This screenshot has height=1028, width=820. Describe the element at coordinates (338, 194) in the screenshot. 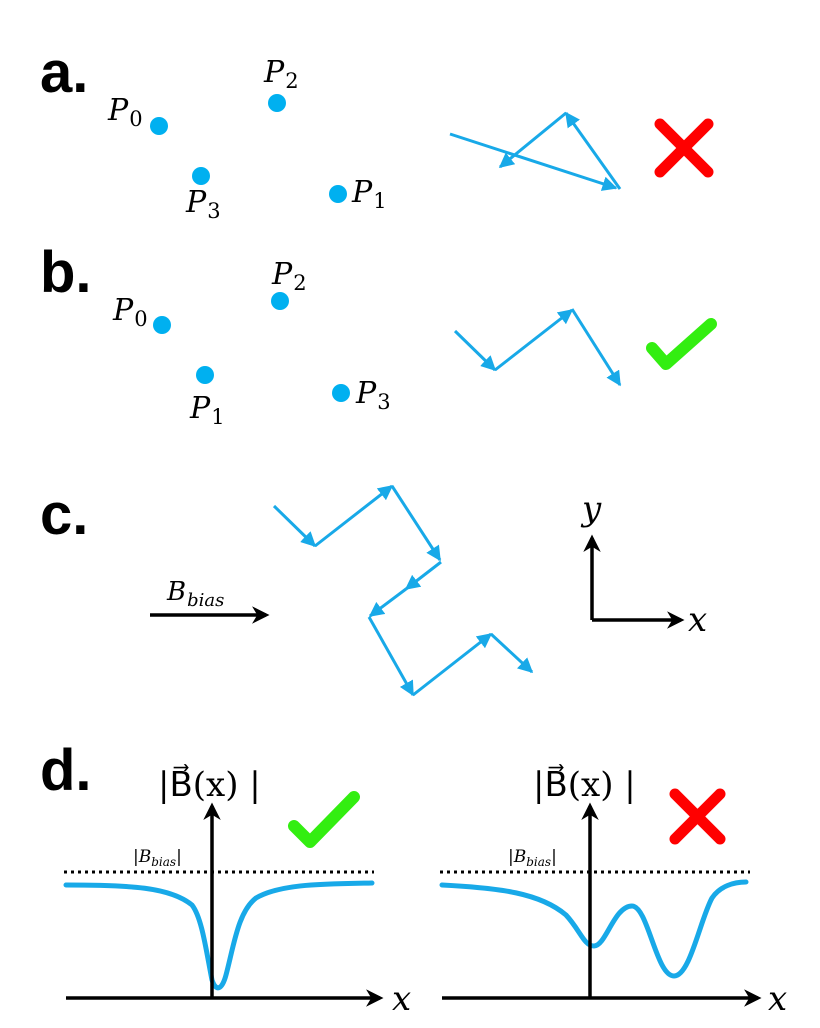

I see `point-a1` at that location.